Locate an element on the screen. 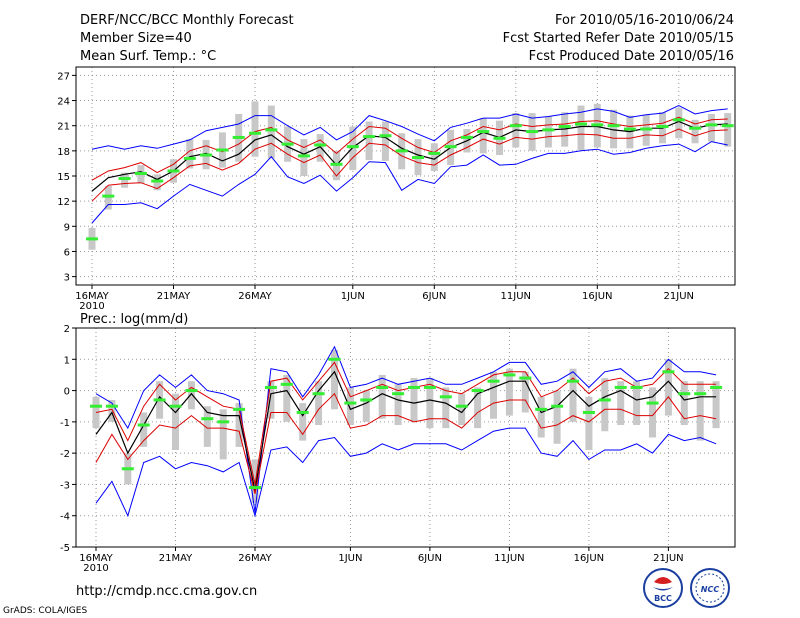  prec-ytick-label: -3 is located at coordinates (65, 485).